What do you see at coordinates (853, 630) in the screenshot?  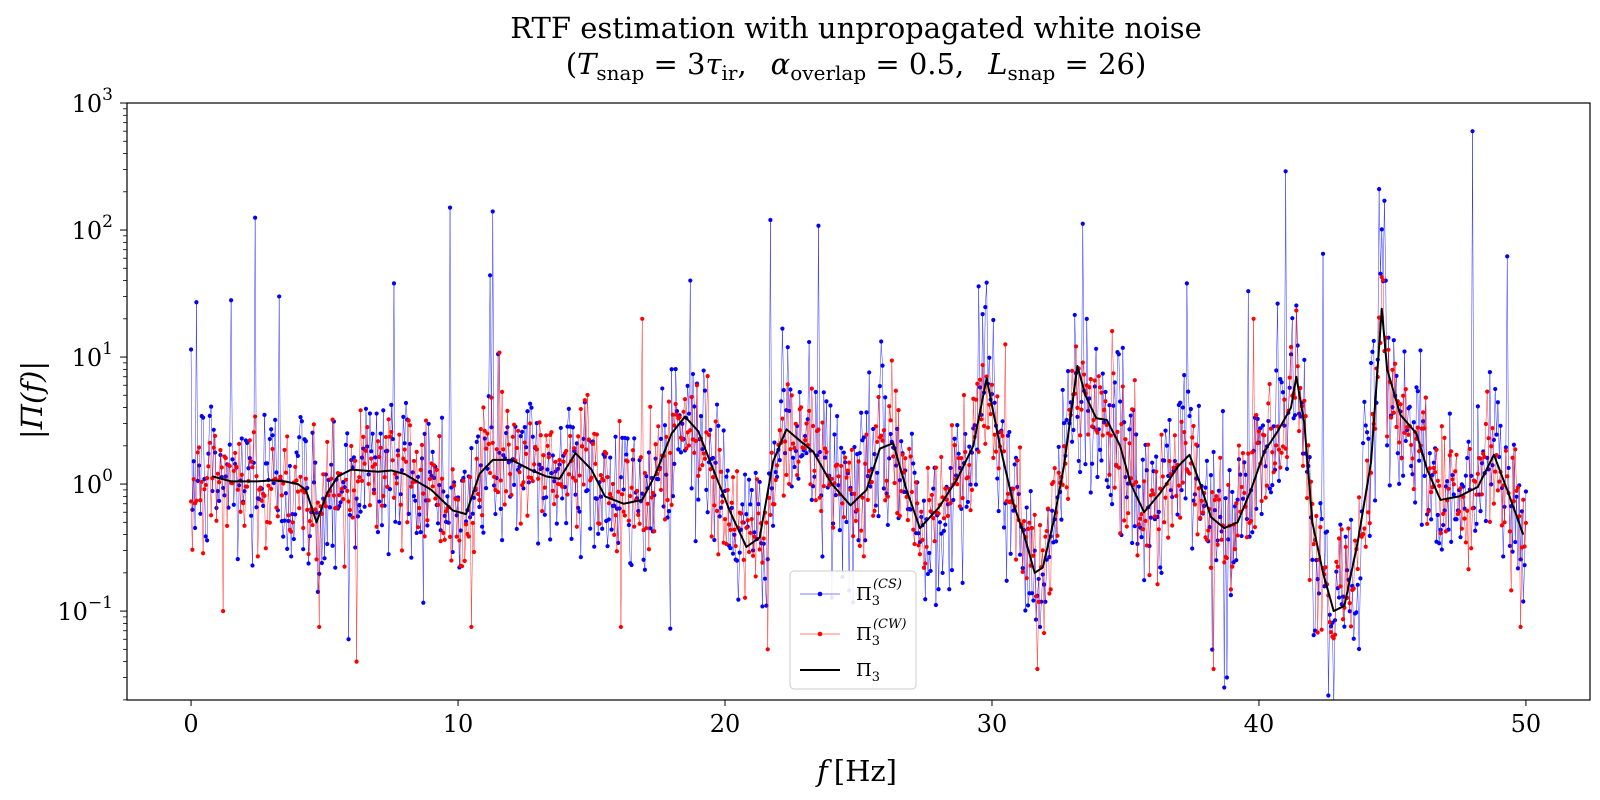 I see `legend-box` at bounding box center [853, 630].